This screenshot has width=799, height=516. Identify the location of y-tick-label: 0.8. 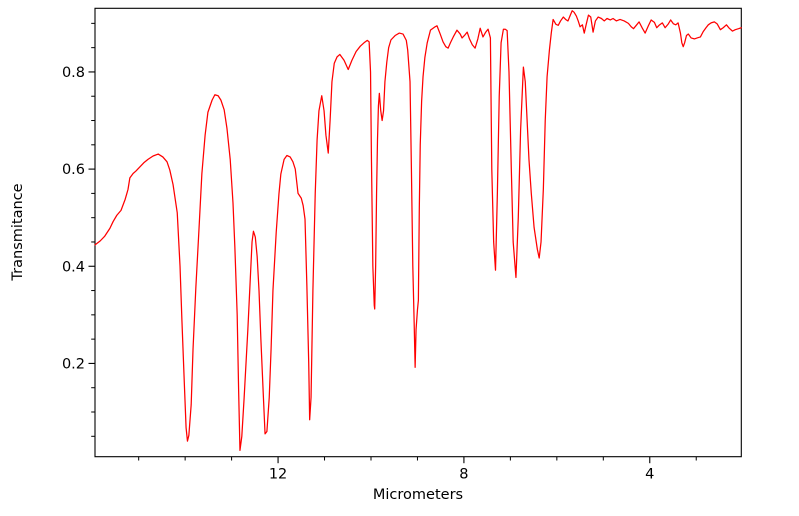
(73, 73).